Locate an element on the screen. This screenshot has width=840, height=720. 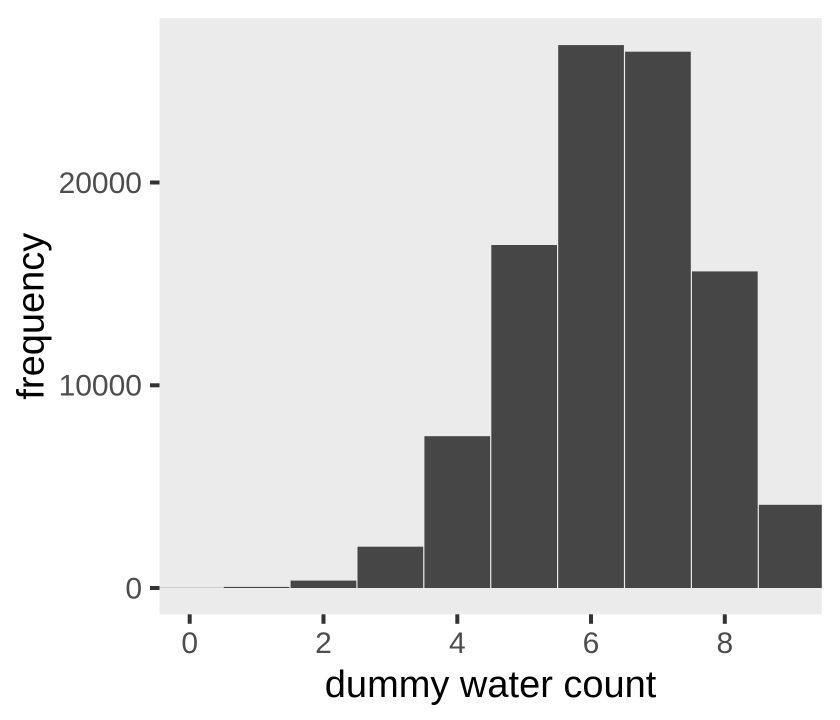
svg-text: 20000 is located at coordinates (100, 183).